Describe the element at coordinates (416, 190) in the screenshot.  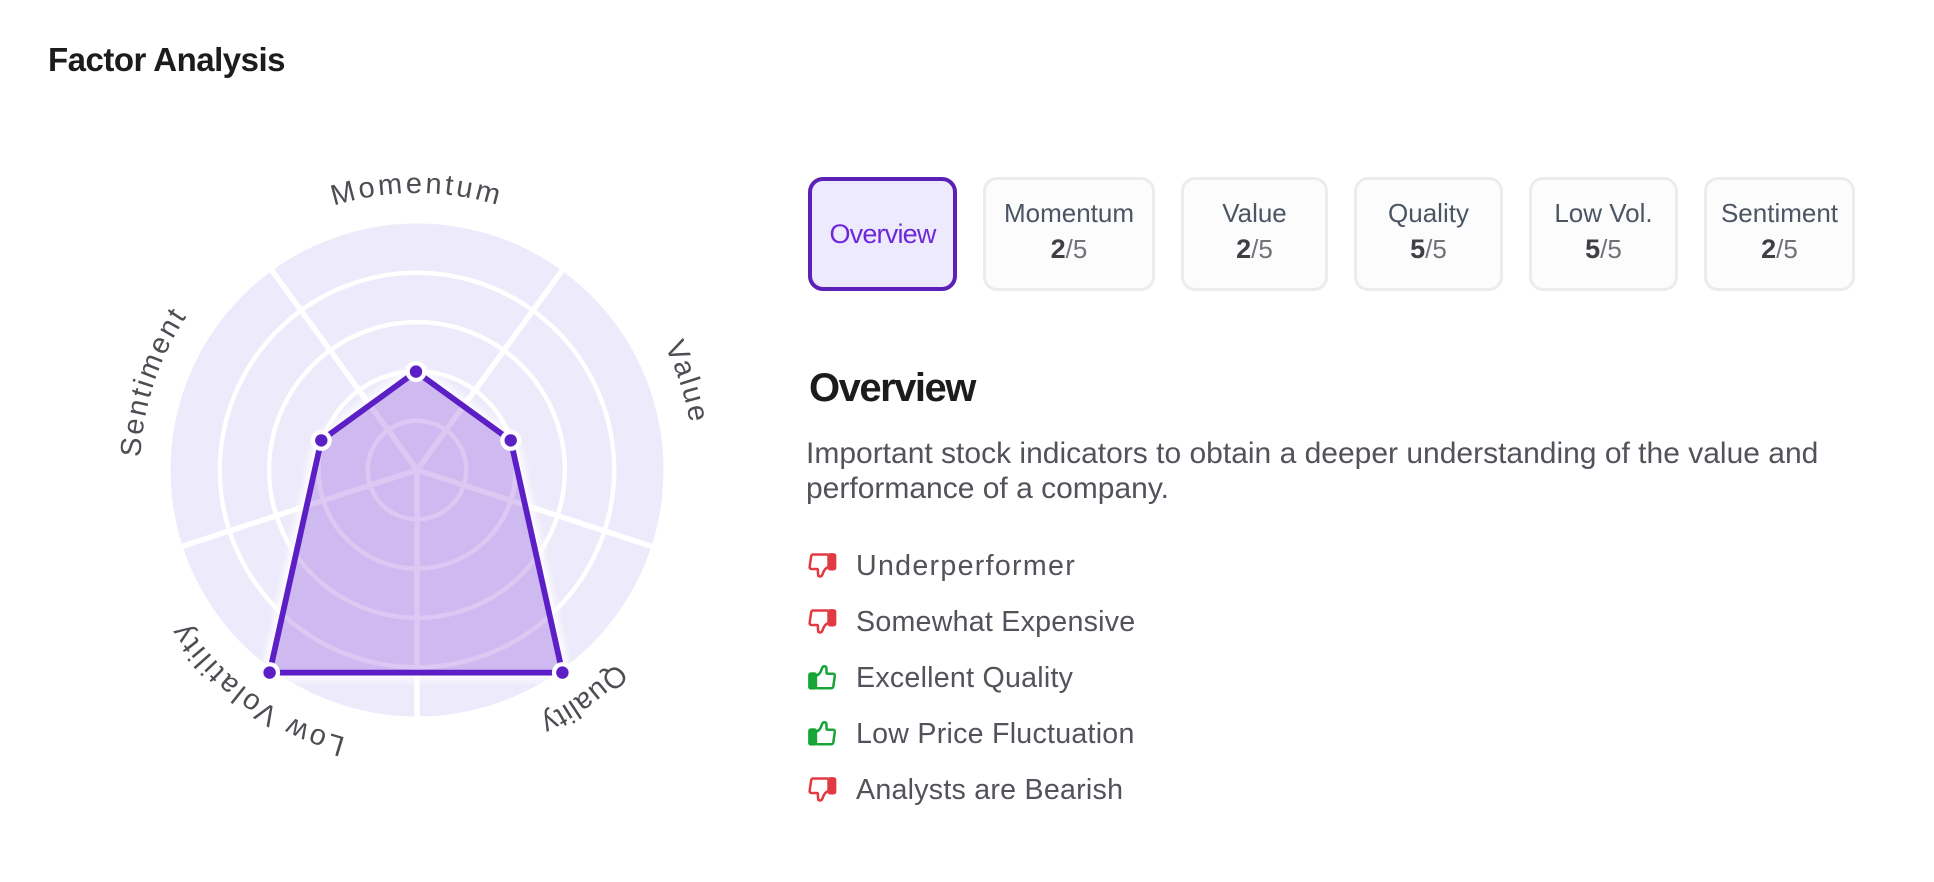
I see `svg-text: Momentum` at that location.